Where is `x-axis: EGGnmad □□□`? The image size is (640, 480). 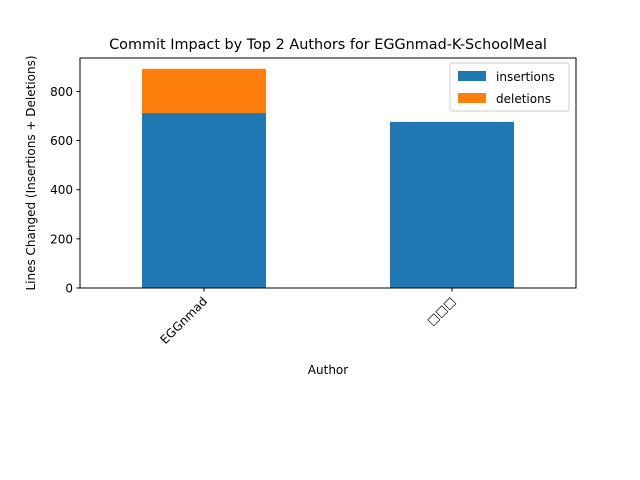
x-axis: EGGnmad □□□ is located at coordinates (307, 317).